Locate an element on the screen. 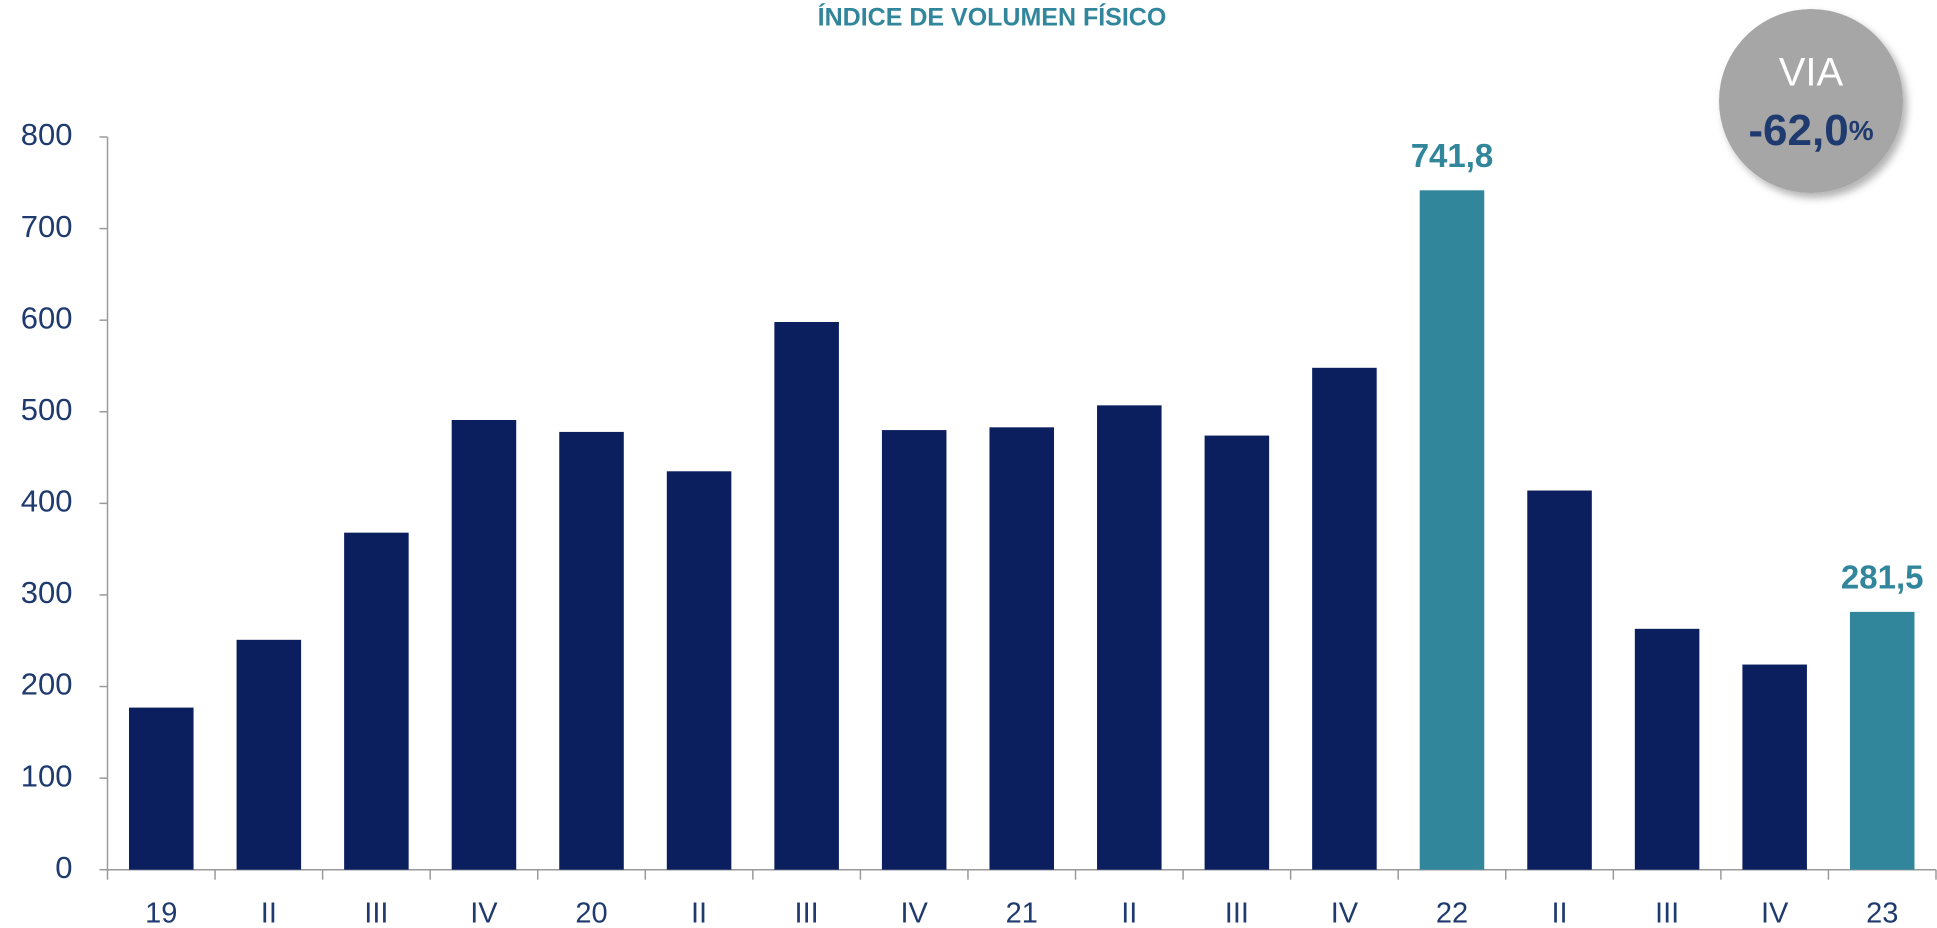  y-tick-label: 700 is located at coordinates (47, 226).